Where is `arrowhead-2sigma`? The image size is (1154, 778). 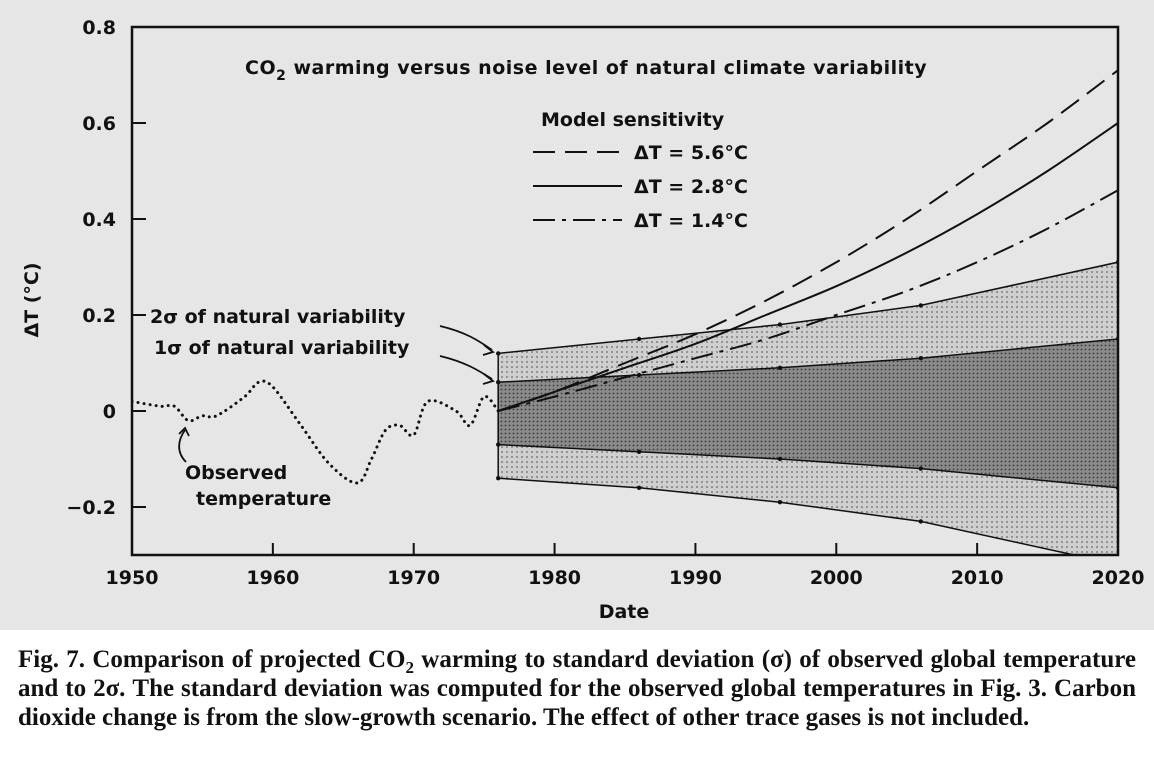 arrowhead-2sigma is located at coordinates (488, 350).